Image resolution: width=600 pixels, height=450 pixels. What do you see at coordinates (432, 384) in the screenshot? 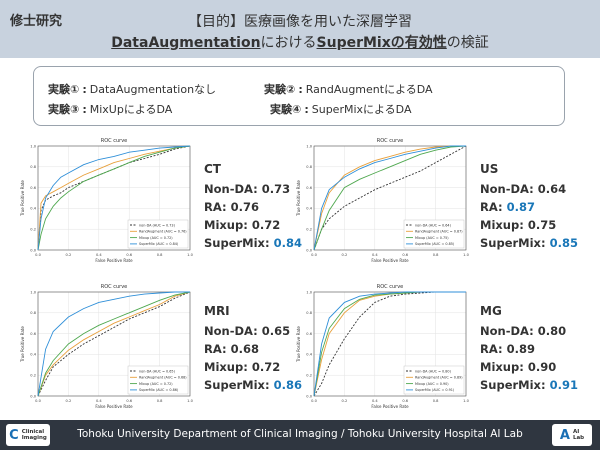
I see `legend-entry: Mixup (AUC = 0.90)` at bounding box center [432, 384].